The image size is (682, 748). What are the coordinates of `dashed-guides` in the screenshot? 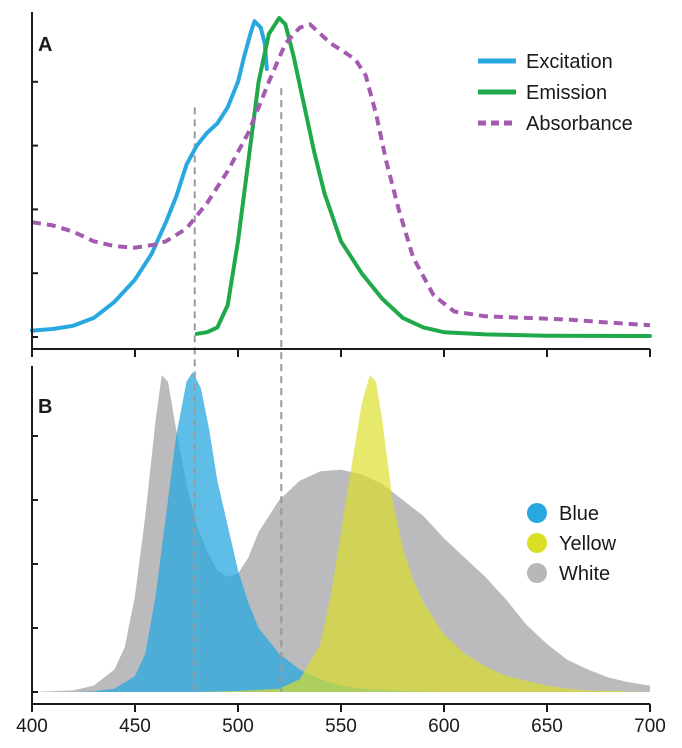 It's located at (238, 390).